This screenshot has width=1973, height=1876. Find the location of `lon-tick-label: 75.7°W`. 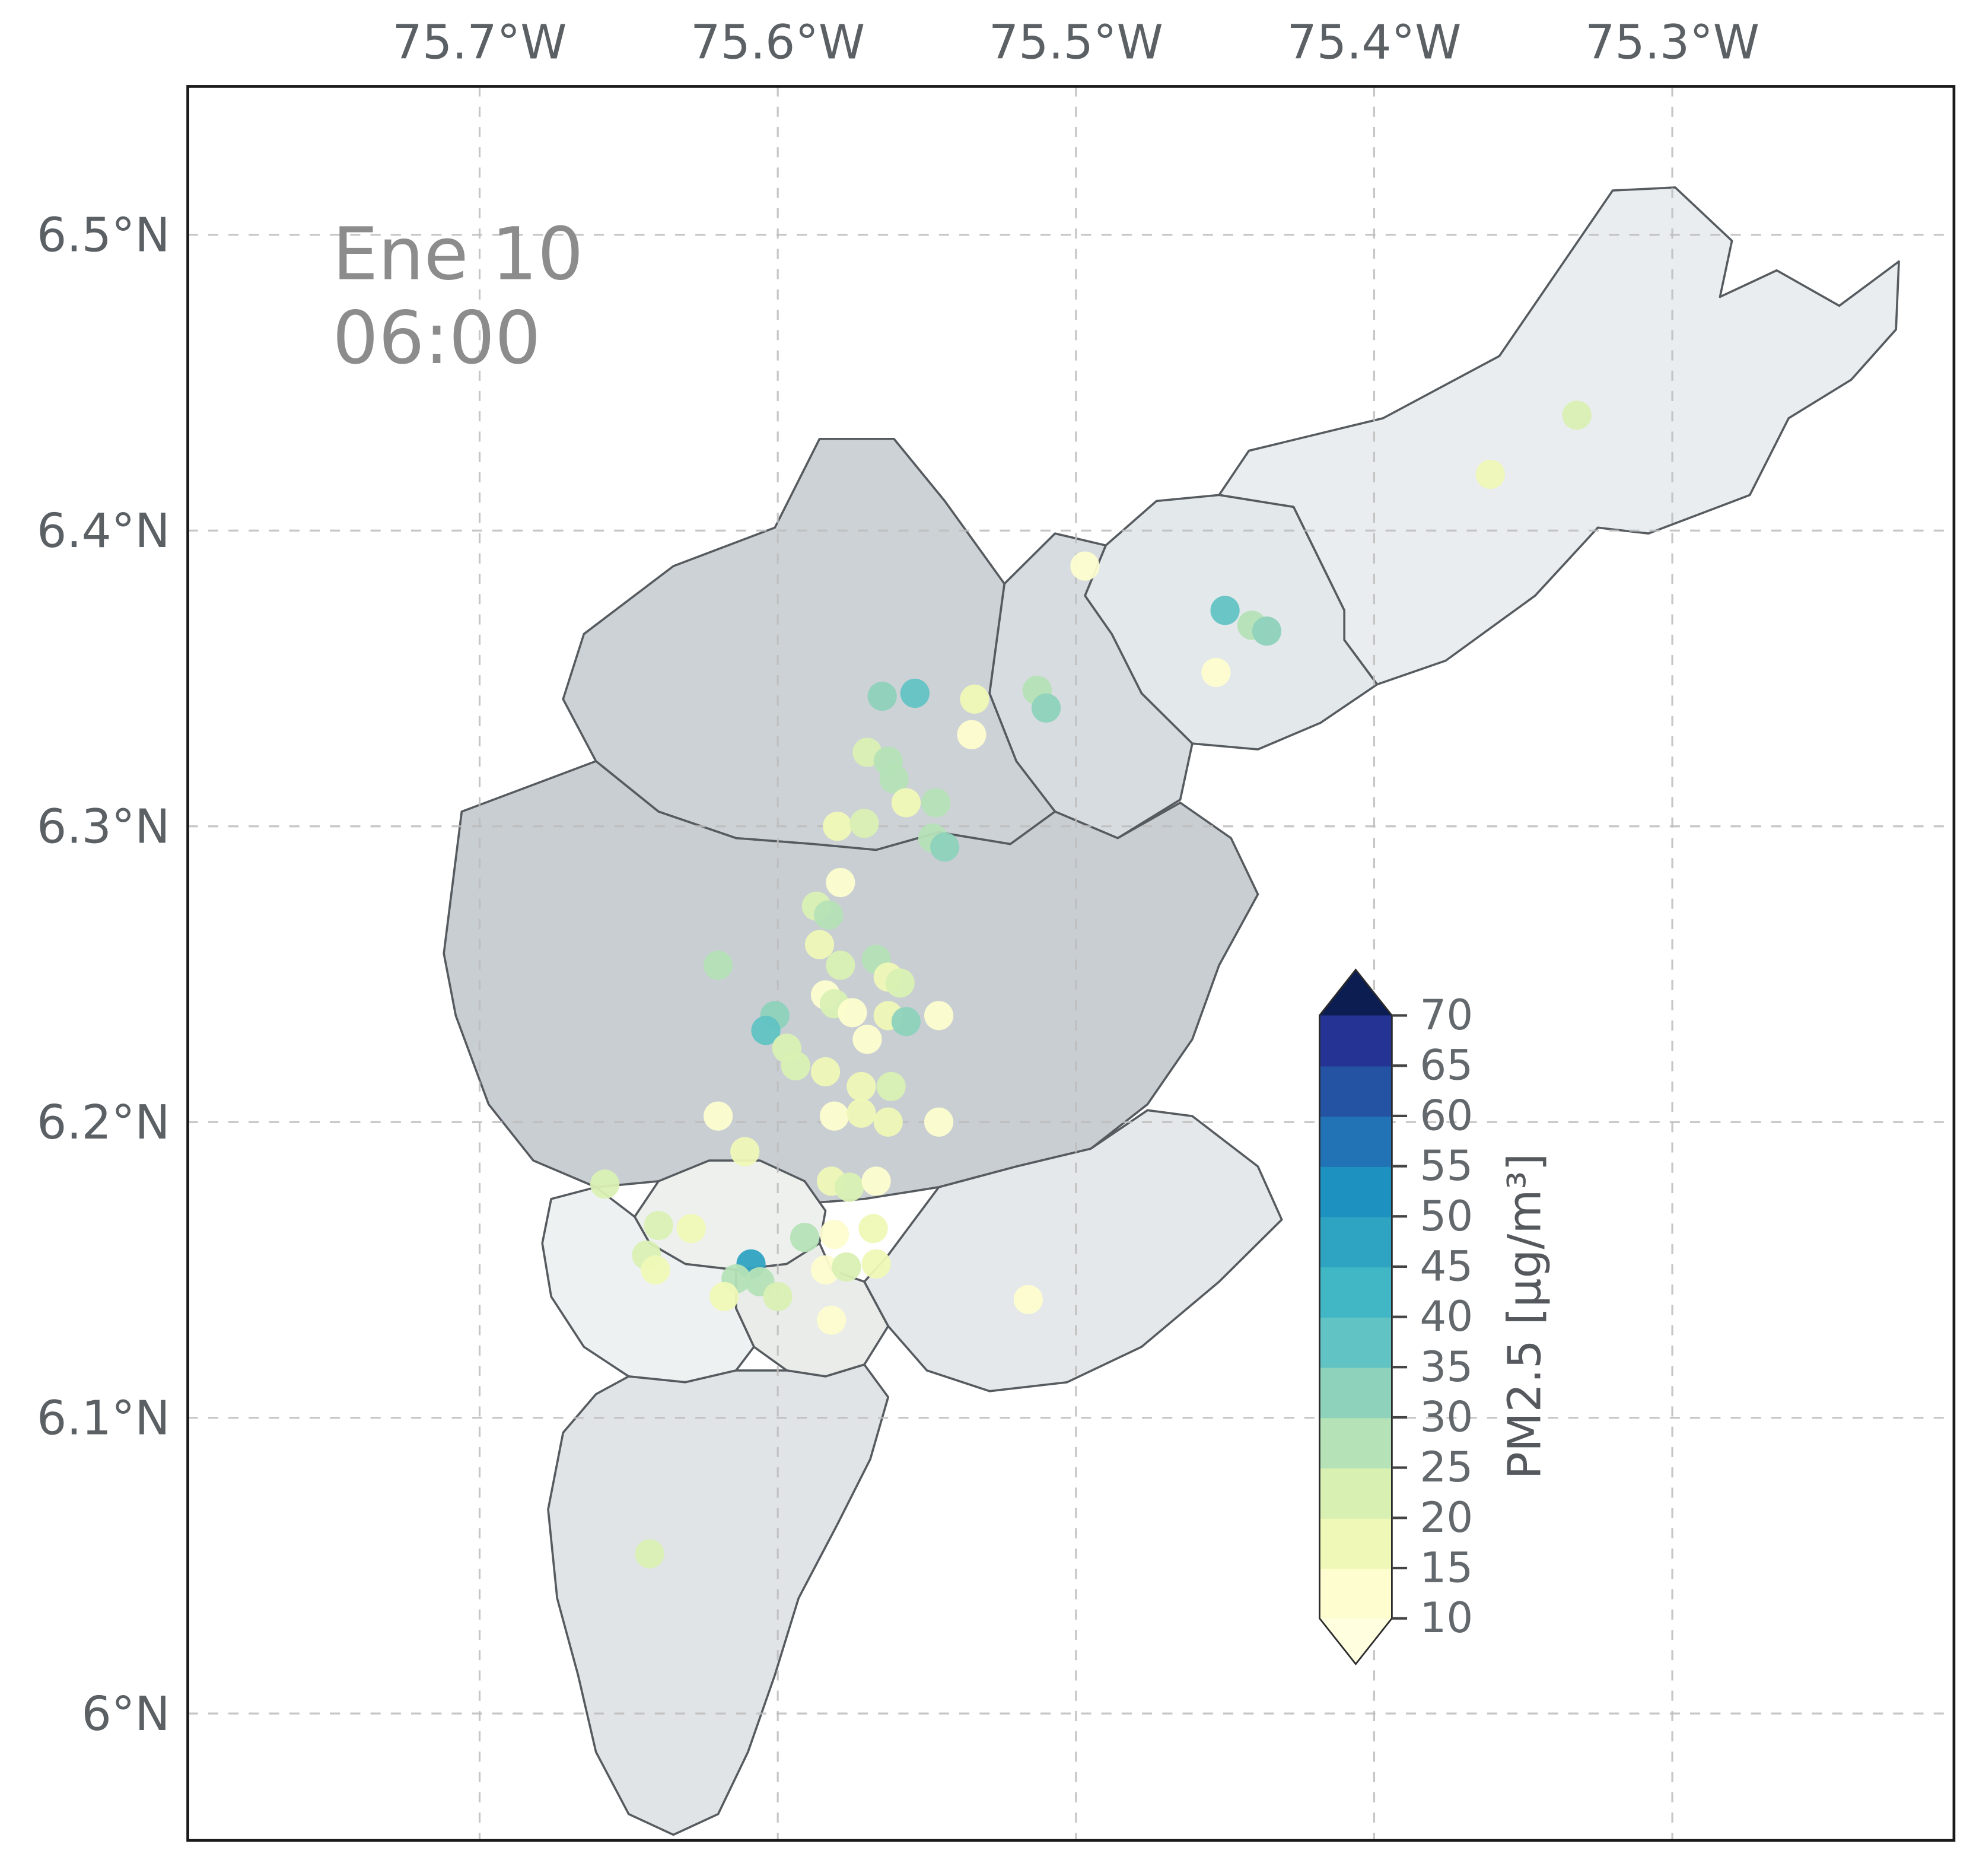

lon-tick-label: 75.7°W is located at coordinates (480, 42).